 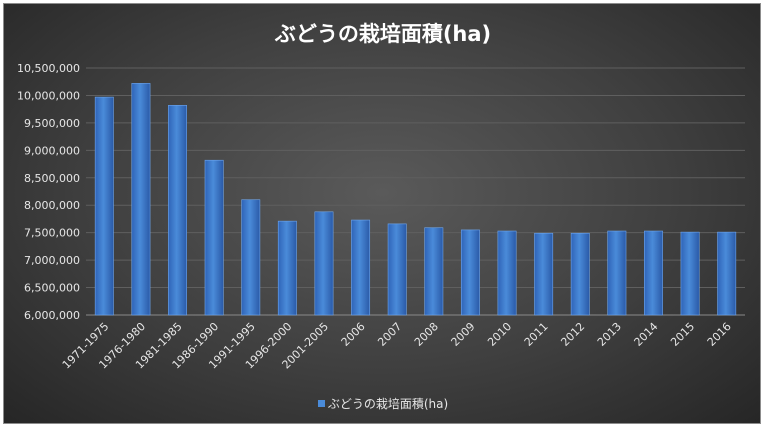 What do you see at coordinates (52, 150) in the screenshot?
I see `y-tick-label: 9,000,000` at bounding box center [52, 150].